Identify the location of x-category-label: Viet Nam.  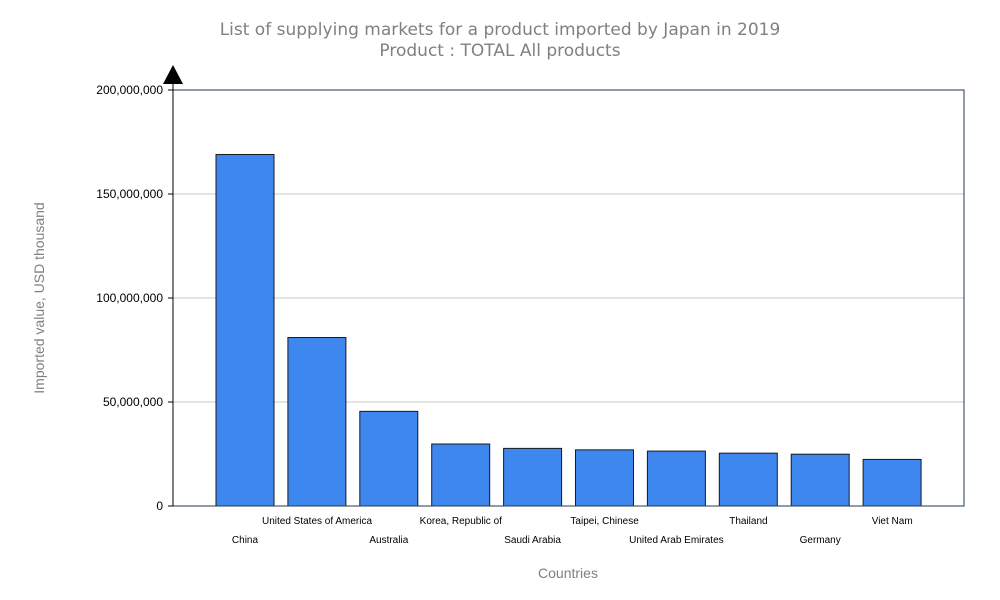
(892, 521).